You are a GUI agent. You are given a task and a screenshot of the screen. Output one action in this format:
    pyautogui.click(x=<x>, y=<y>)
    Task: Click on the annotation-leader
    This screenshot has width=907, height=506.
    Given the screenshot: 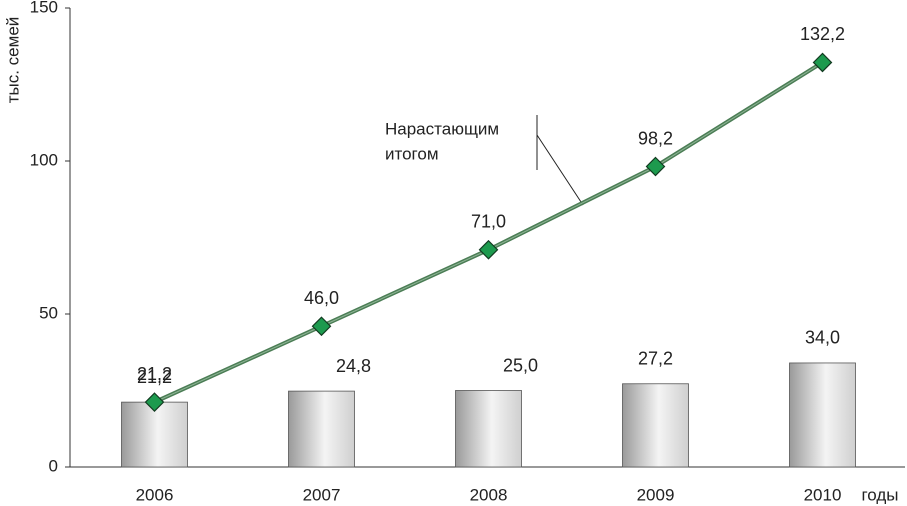 What is the action you would take?
    pyautogui.click(x=560, y=170)
    